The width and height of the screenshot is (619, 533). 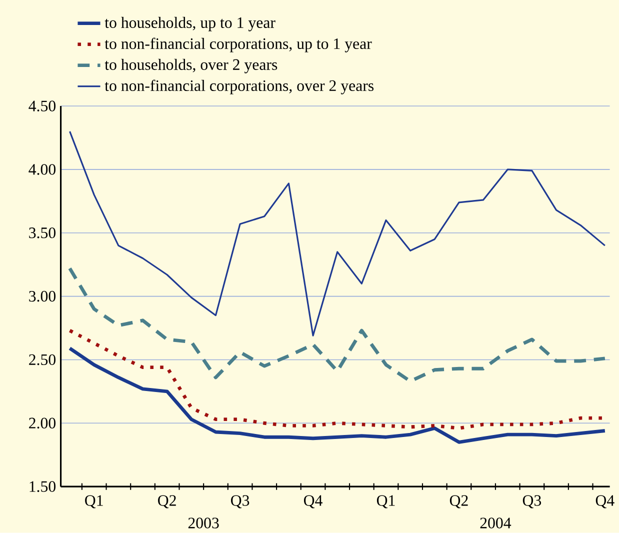 I want to click on y-tick-label: 4.50, so click(x=42, y=106).